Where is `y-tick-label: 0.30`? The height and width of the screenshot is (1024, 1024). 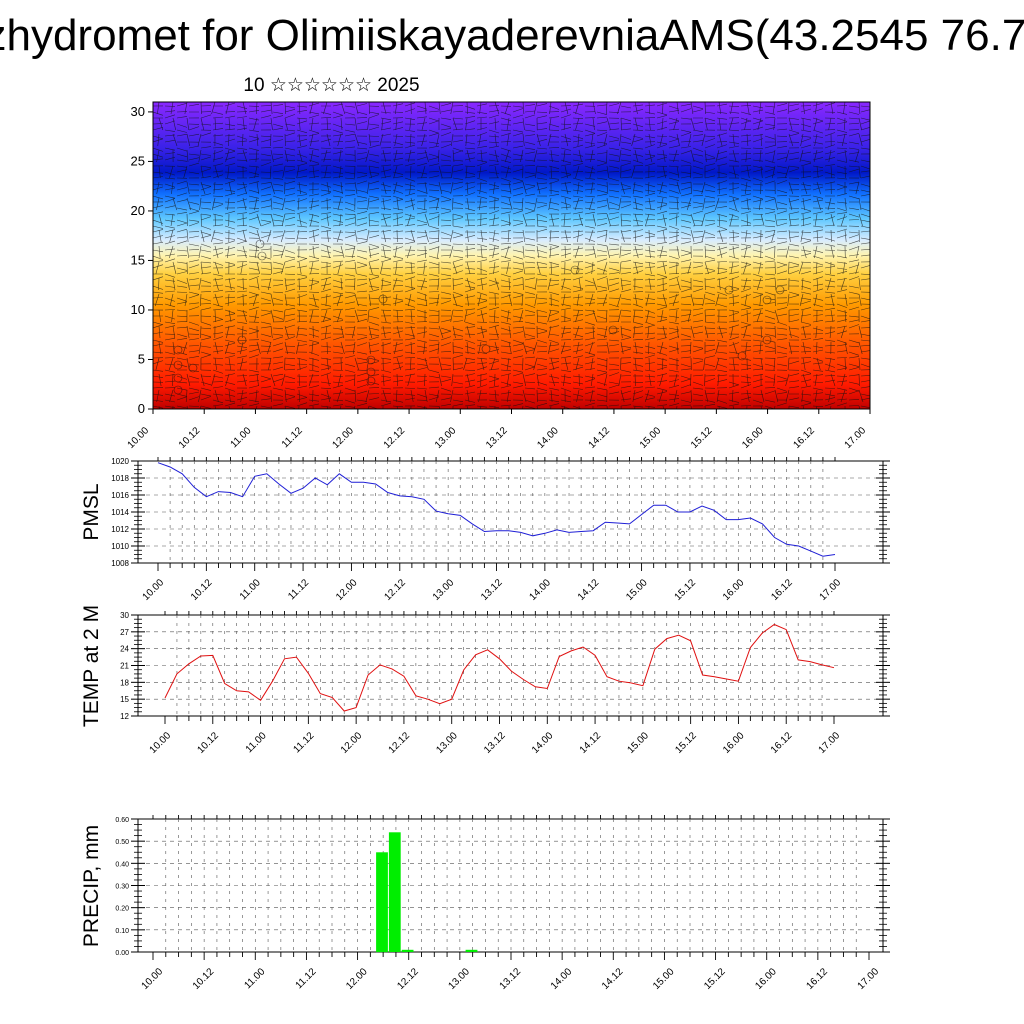
y-tick-label: 0.30 is located at coordinates (122, 887).